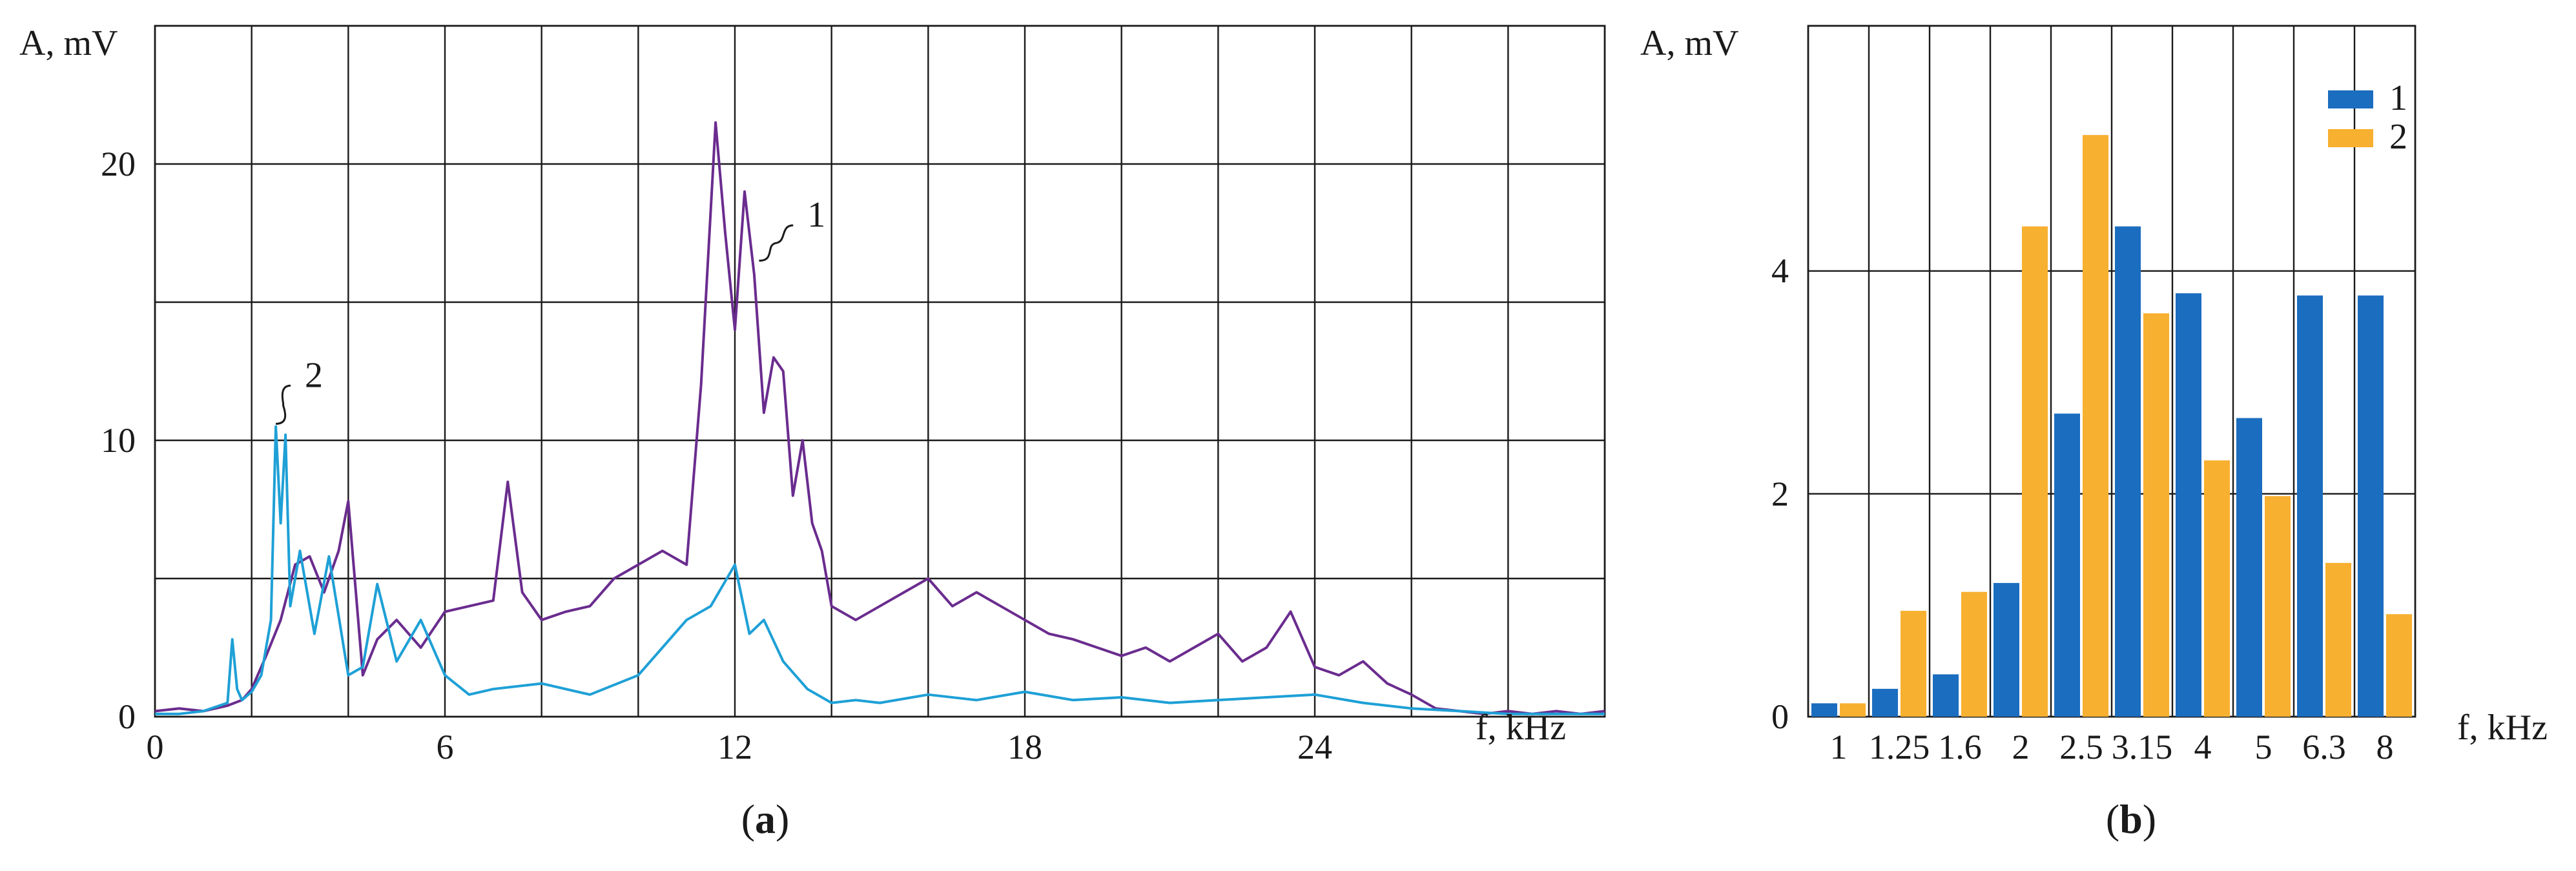 The image size is (2576, 871). I want to click on panel-b-y-tick-label: 2, so click(1780, 494).